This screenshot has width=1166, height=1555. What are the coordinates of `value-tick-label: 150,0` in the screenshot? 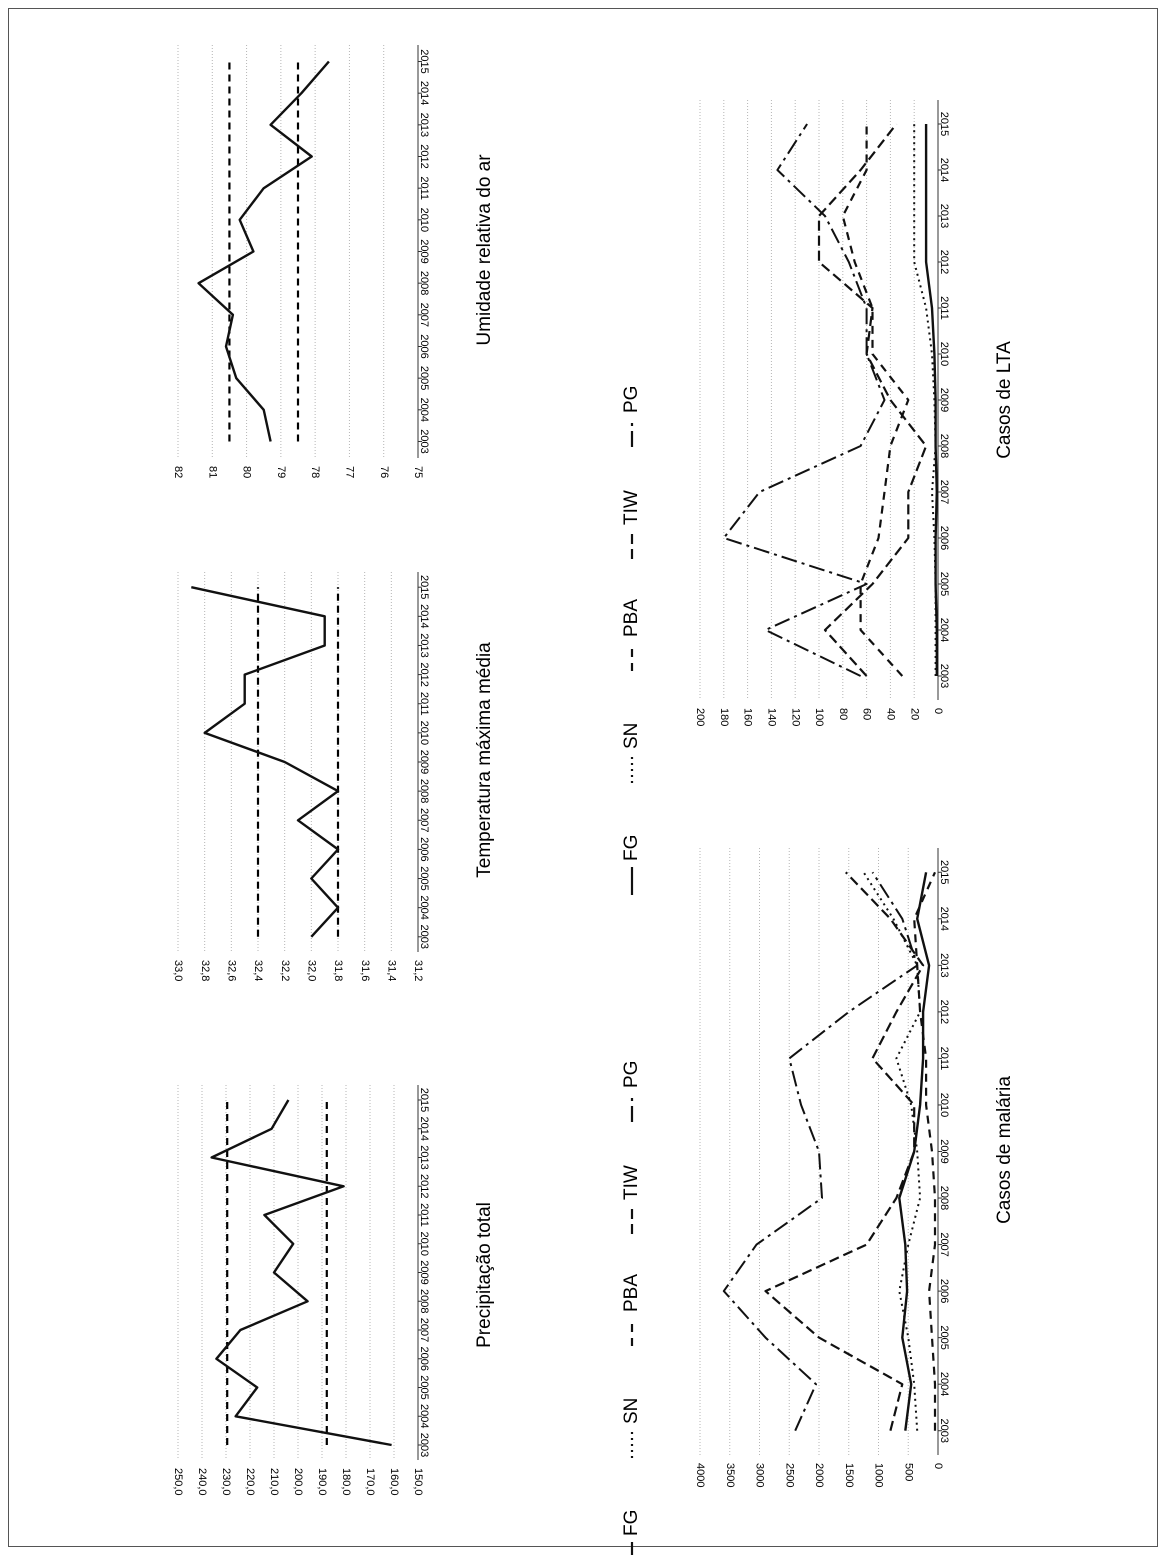 It's located at (418, 1482).